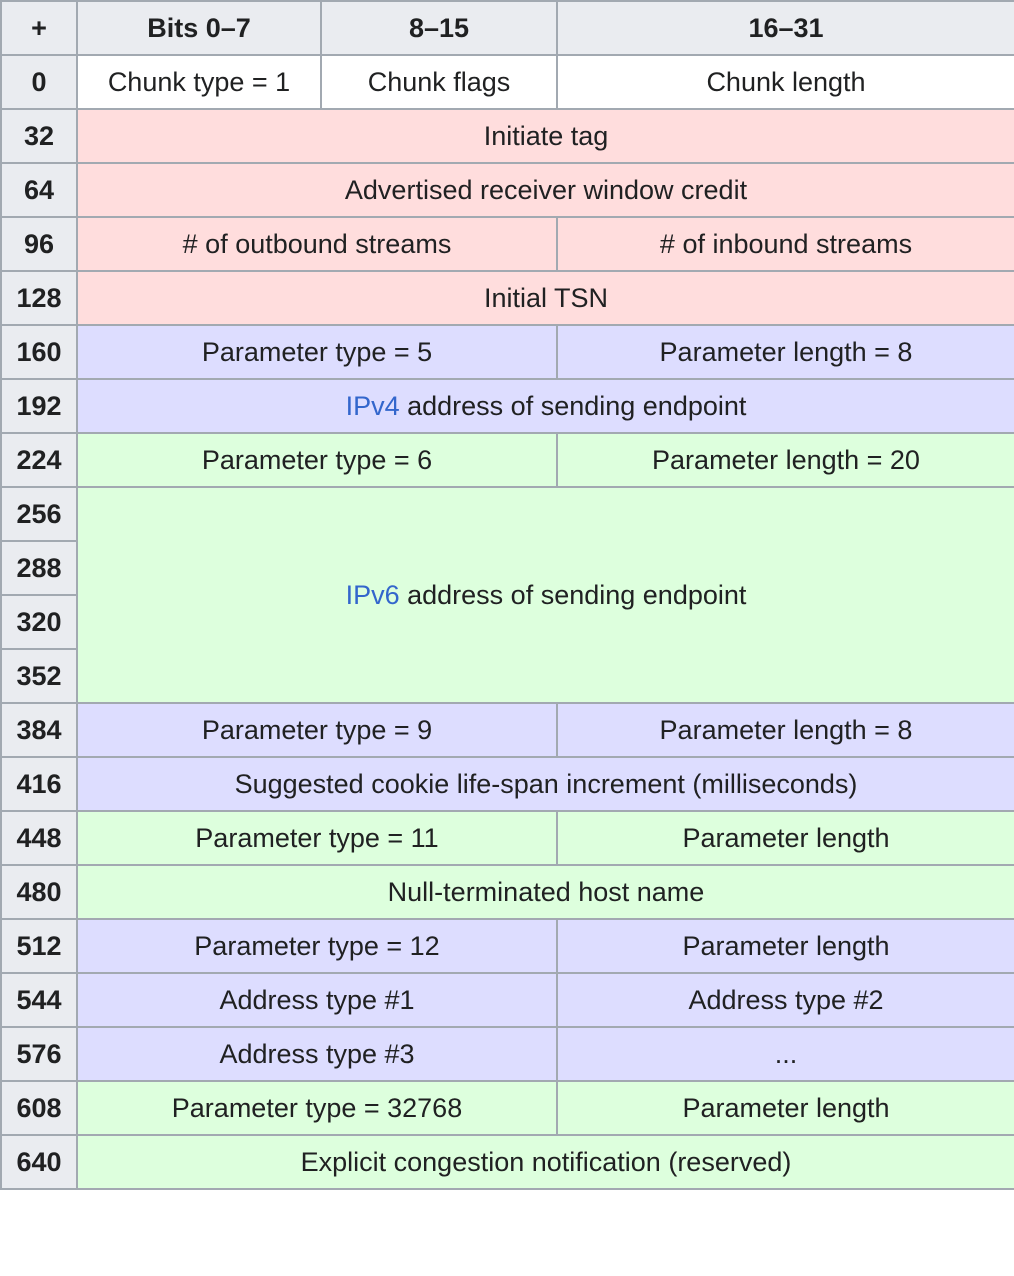 Image resolution: width=1014 pixels, height=1276 pixels. Describe the element at coordinates (573, 405) in the screenshot. I see `ipv4-address-text: address of sending endpoint` at that location.